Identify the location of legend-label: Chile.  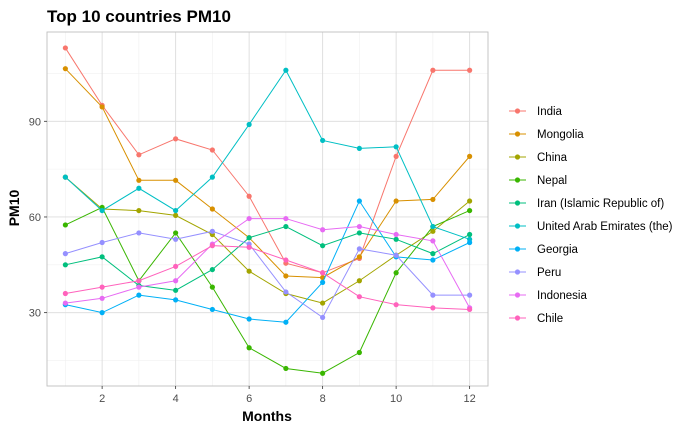
(550, 319).